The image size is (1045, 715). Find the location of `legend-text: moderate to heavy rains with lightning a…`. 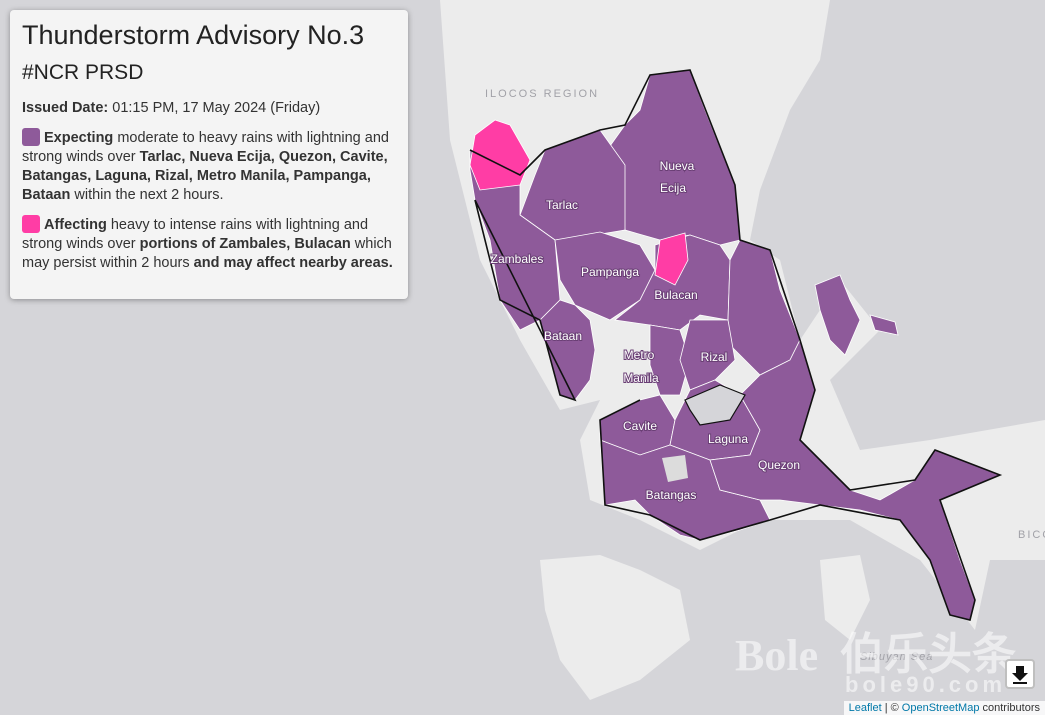

legend-text: moderate to heavy rains with lightning a… is located at coordinates (205, 147).